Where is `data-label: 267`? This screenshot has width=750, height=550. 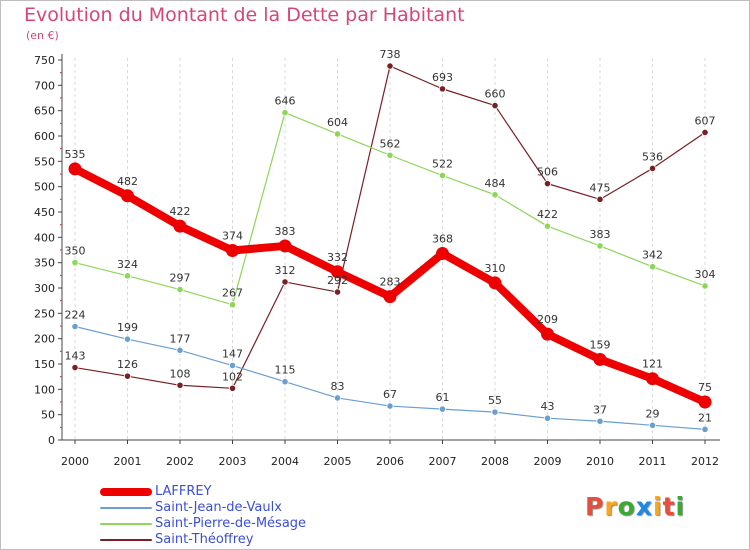
data-label: 267 is located at coordinates (232, 293).